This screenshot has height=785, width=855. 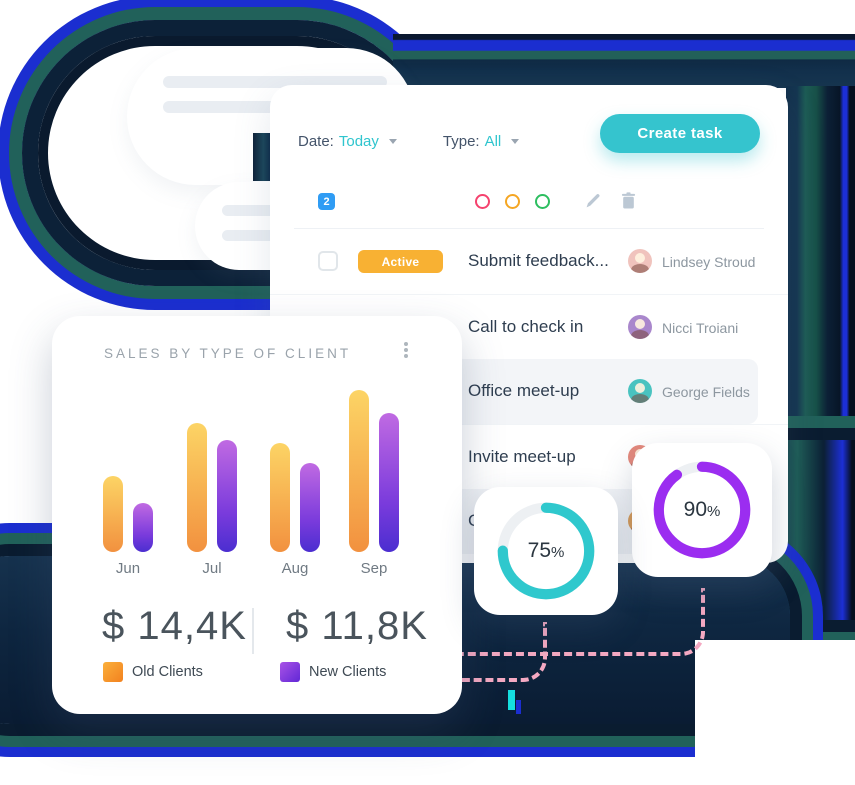 What do you see at coordinates (461, 141) in the screenshot?
I see `type-filter-label: Type:` at bounding box center [461, 141].